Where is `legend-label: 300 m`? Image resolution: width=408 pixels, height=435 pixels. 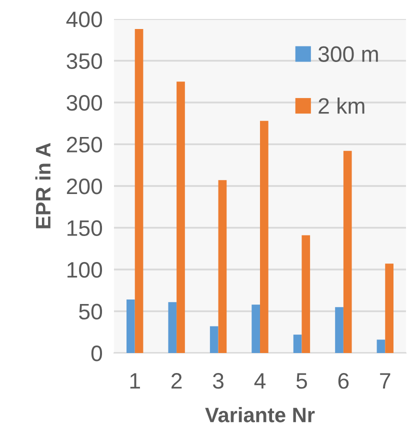 legend-label: 300 m is located at coordinates (348, 54).